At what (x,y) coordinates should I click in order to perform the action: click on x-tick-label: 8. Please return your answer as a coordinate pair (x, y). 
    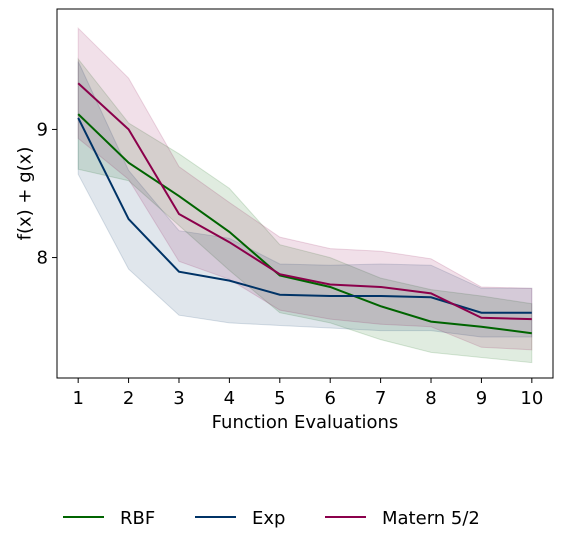
    Looking at the image, I should click on (430, 398).